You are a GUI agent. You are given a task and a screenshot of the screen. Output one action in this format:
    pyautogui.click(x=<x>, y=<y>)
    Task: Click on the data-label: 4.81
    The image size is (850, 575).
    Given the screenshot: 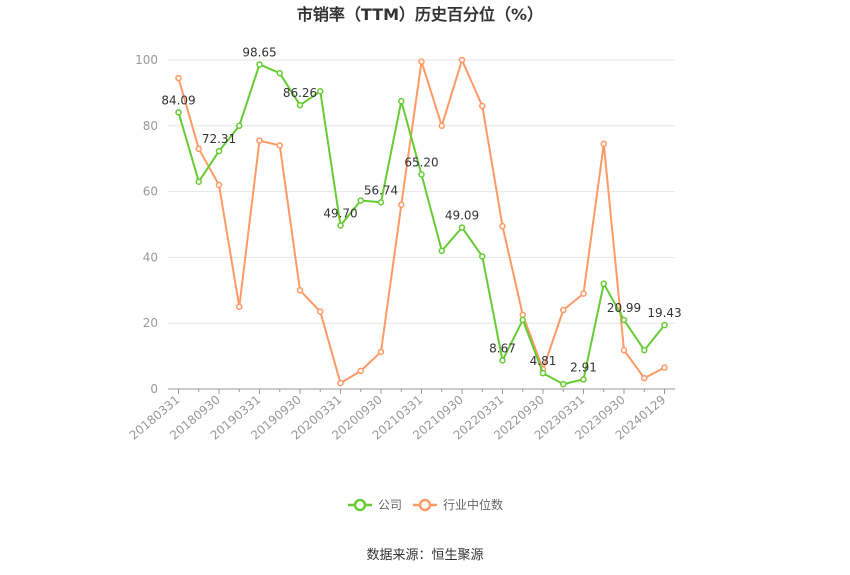 What is the action you would take?
    pyautogui.click(x=543, y=361)
    